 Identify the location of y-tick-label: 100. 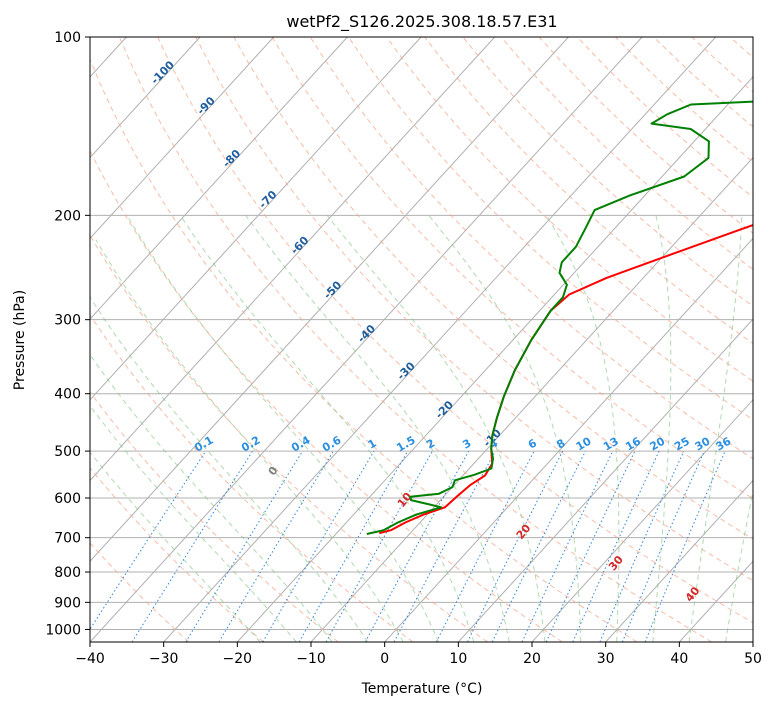
(67, 38).